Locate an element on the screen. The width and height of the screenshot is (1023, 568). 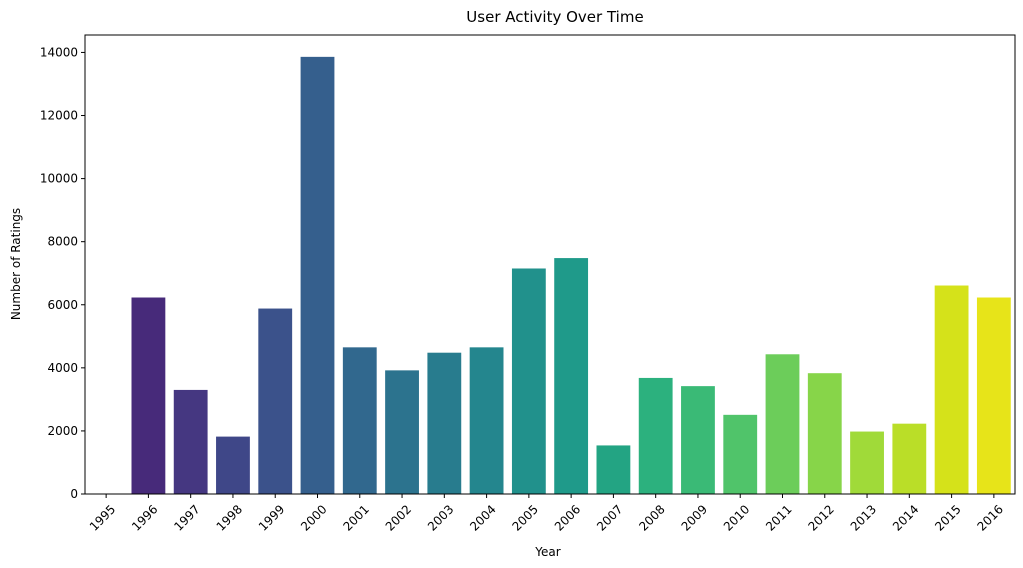
x-tick-label-1997: 1997 is located at coordinates (186, 517).